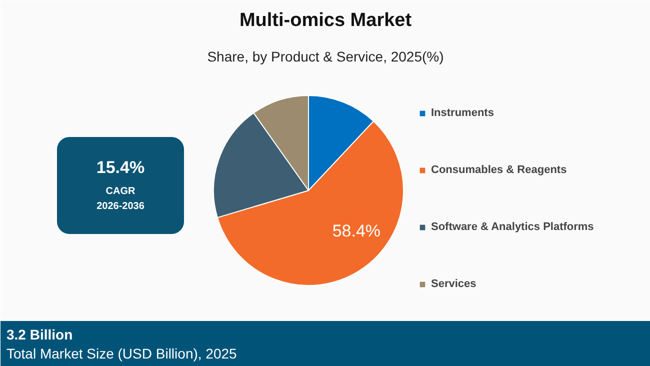 This screenshot has width=650, height=366. Describe the element at coordinates (462, 113) in the screenshot. I see `legend-label: Instruments` at that location.